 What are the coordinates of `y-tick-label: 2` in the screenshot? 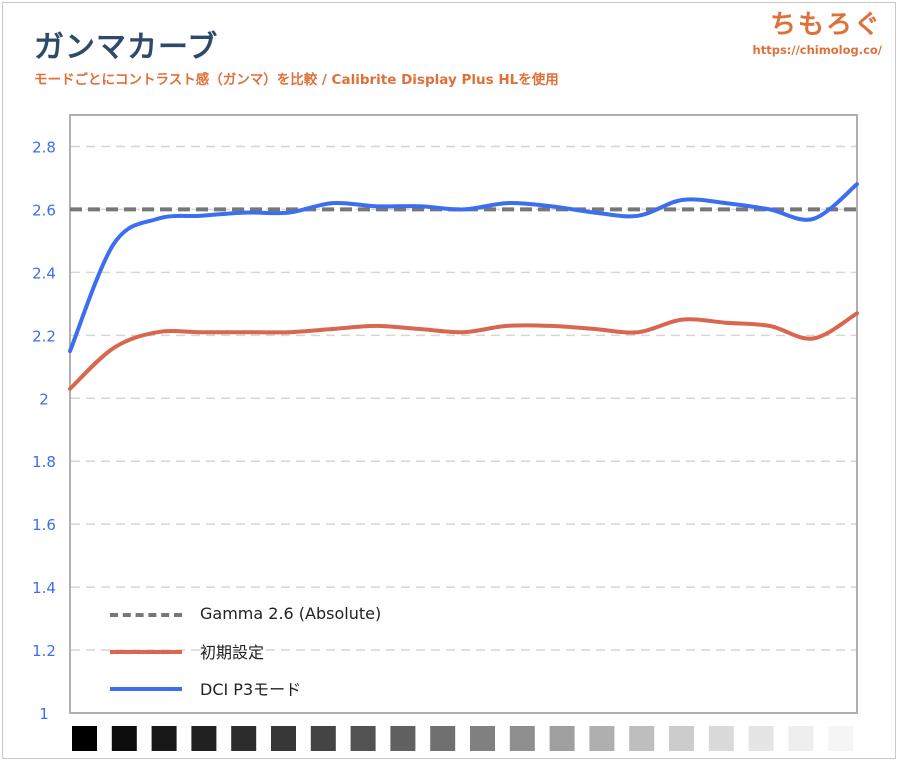 It's located at (44, 399).